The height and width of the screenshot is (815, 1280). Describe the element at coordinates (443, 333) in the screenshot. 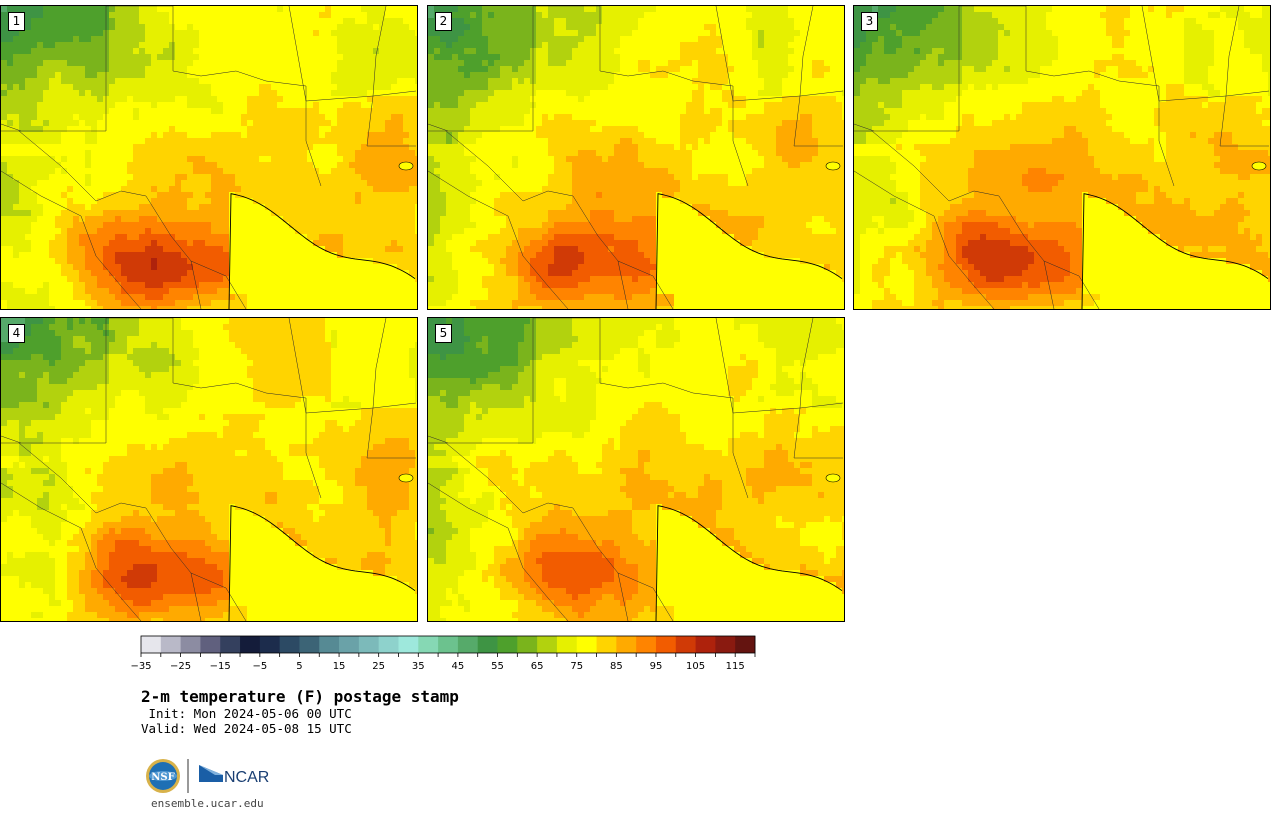

I see `member-number-label: 5` at that location.